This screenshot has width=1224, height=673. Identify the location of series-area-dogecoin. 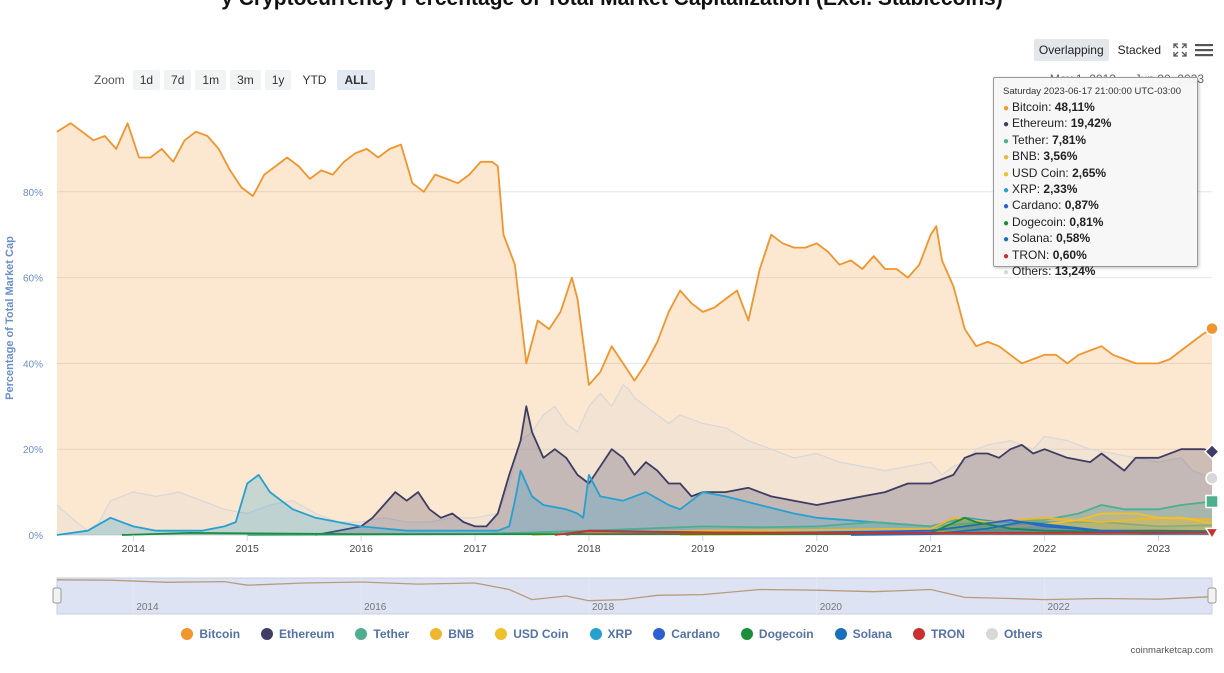
(666, 526).